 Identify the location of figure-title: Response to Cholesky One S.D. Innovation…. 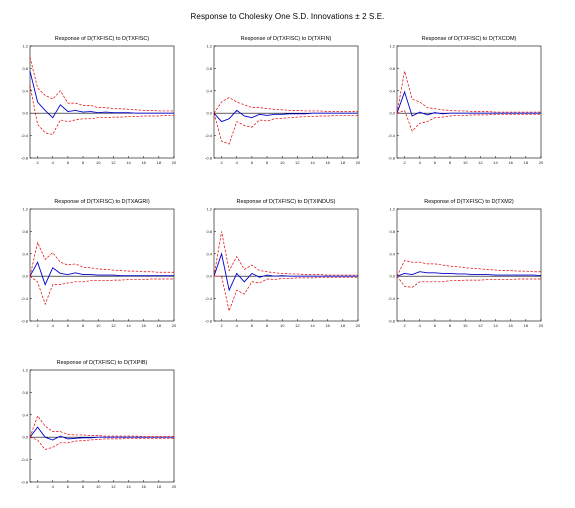
(287, 16).